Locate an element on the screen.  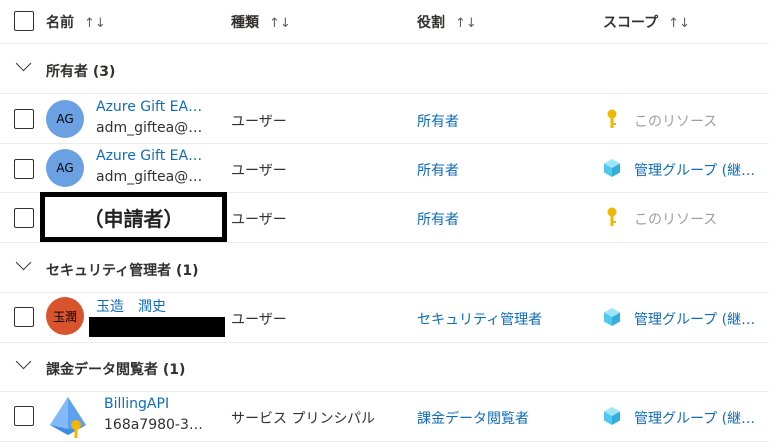
column-header-name: 名前 ↑↓ is located at coordinates (76, 22).